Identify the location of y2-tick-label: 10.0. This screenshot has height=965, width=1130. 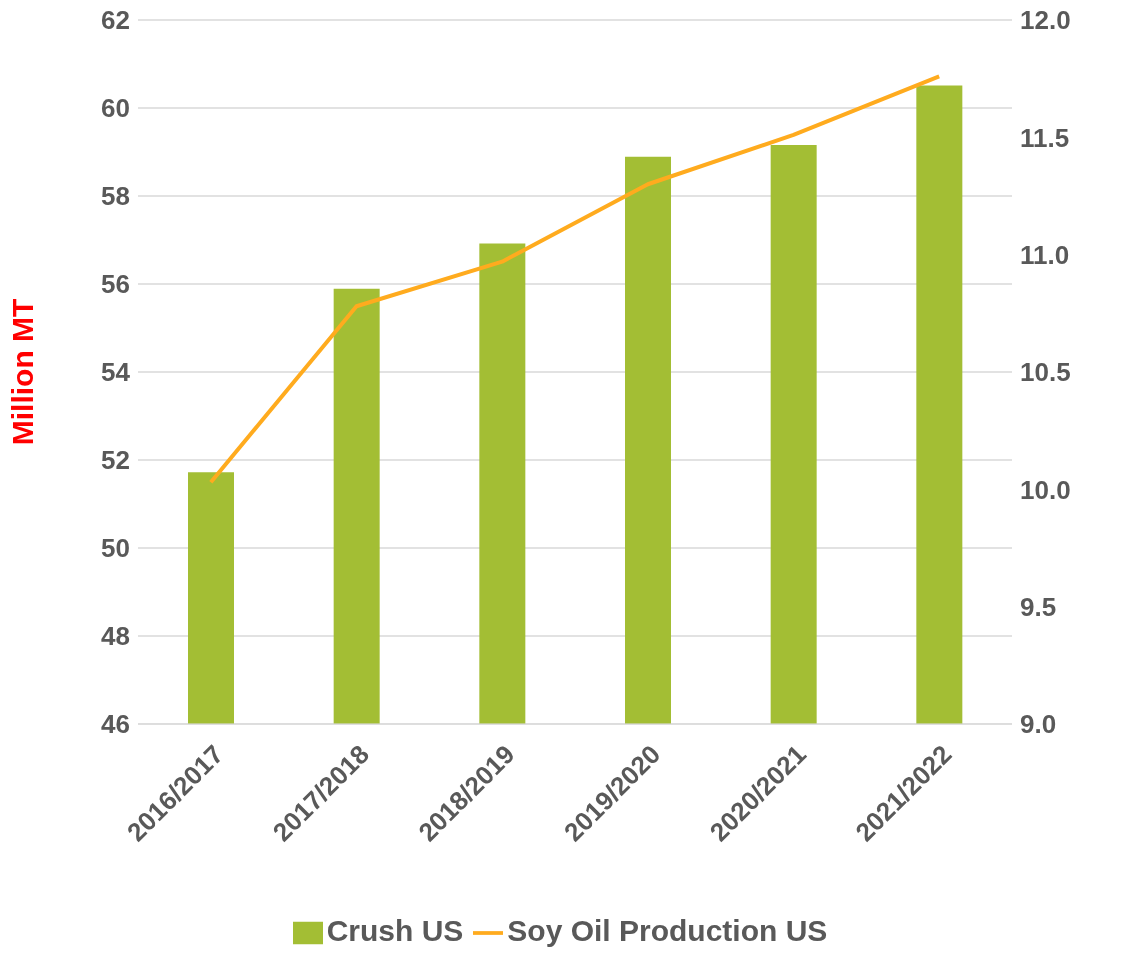
(1045, 489).